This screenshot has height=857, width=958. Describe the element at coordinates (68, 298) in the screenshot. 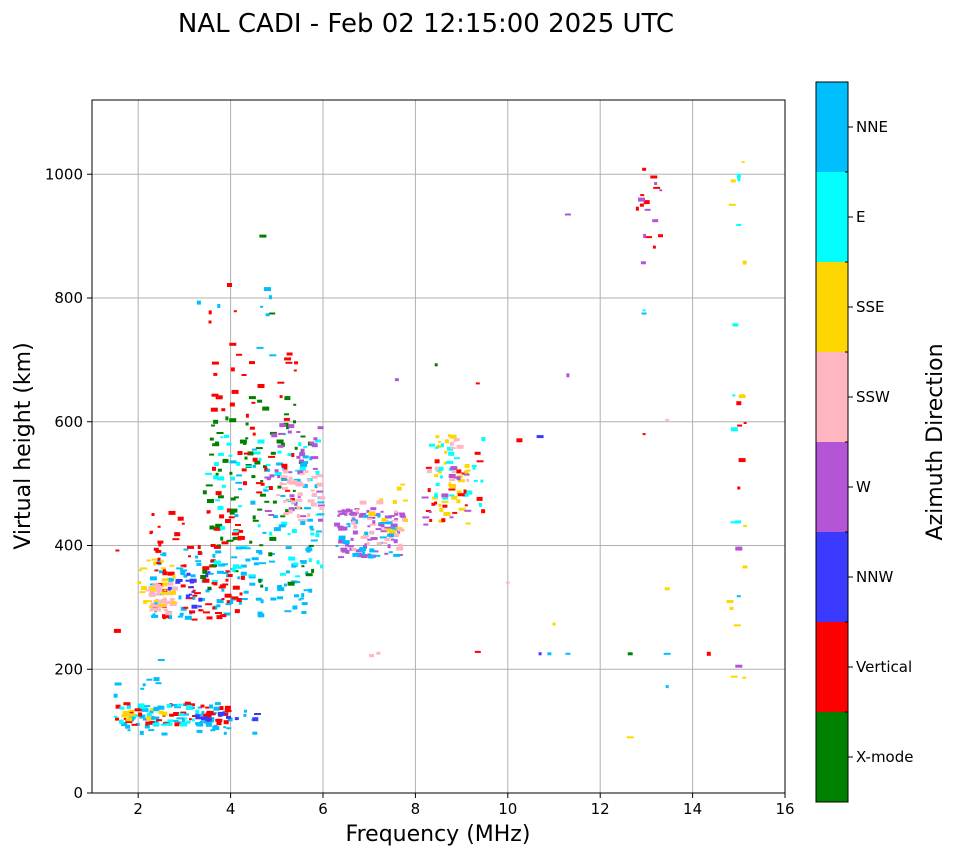

I see `y-tick-label: 800` at that location.